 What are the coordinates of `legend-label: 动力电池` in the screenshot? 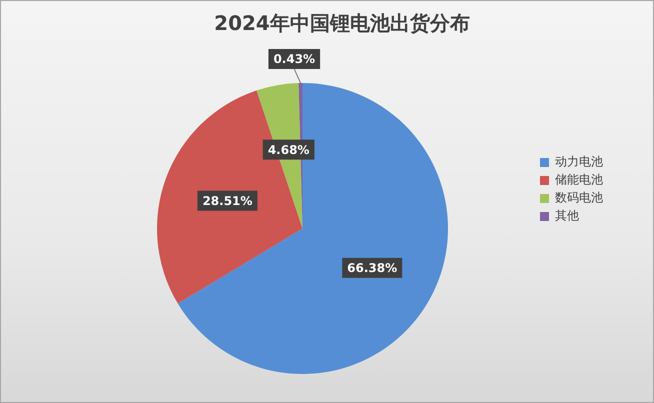 It's located at (579, 161).